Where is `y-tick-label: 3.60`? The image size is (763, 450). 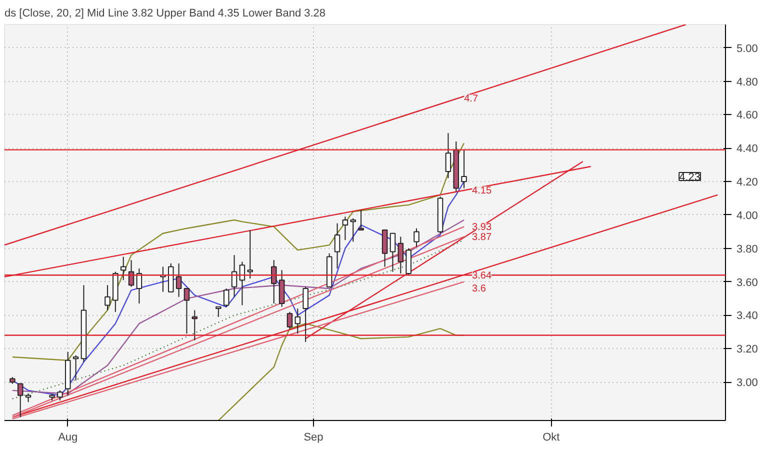 y-tick-label: 3.60 is located at coordinates (747, 282).